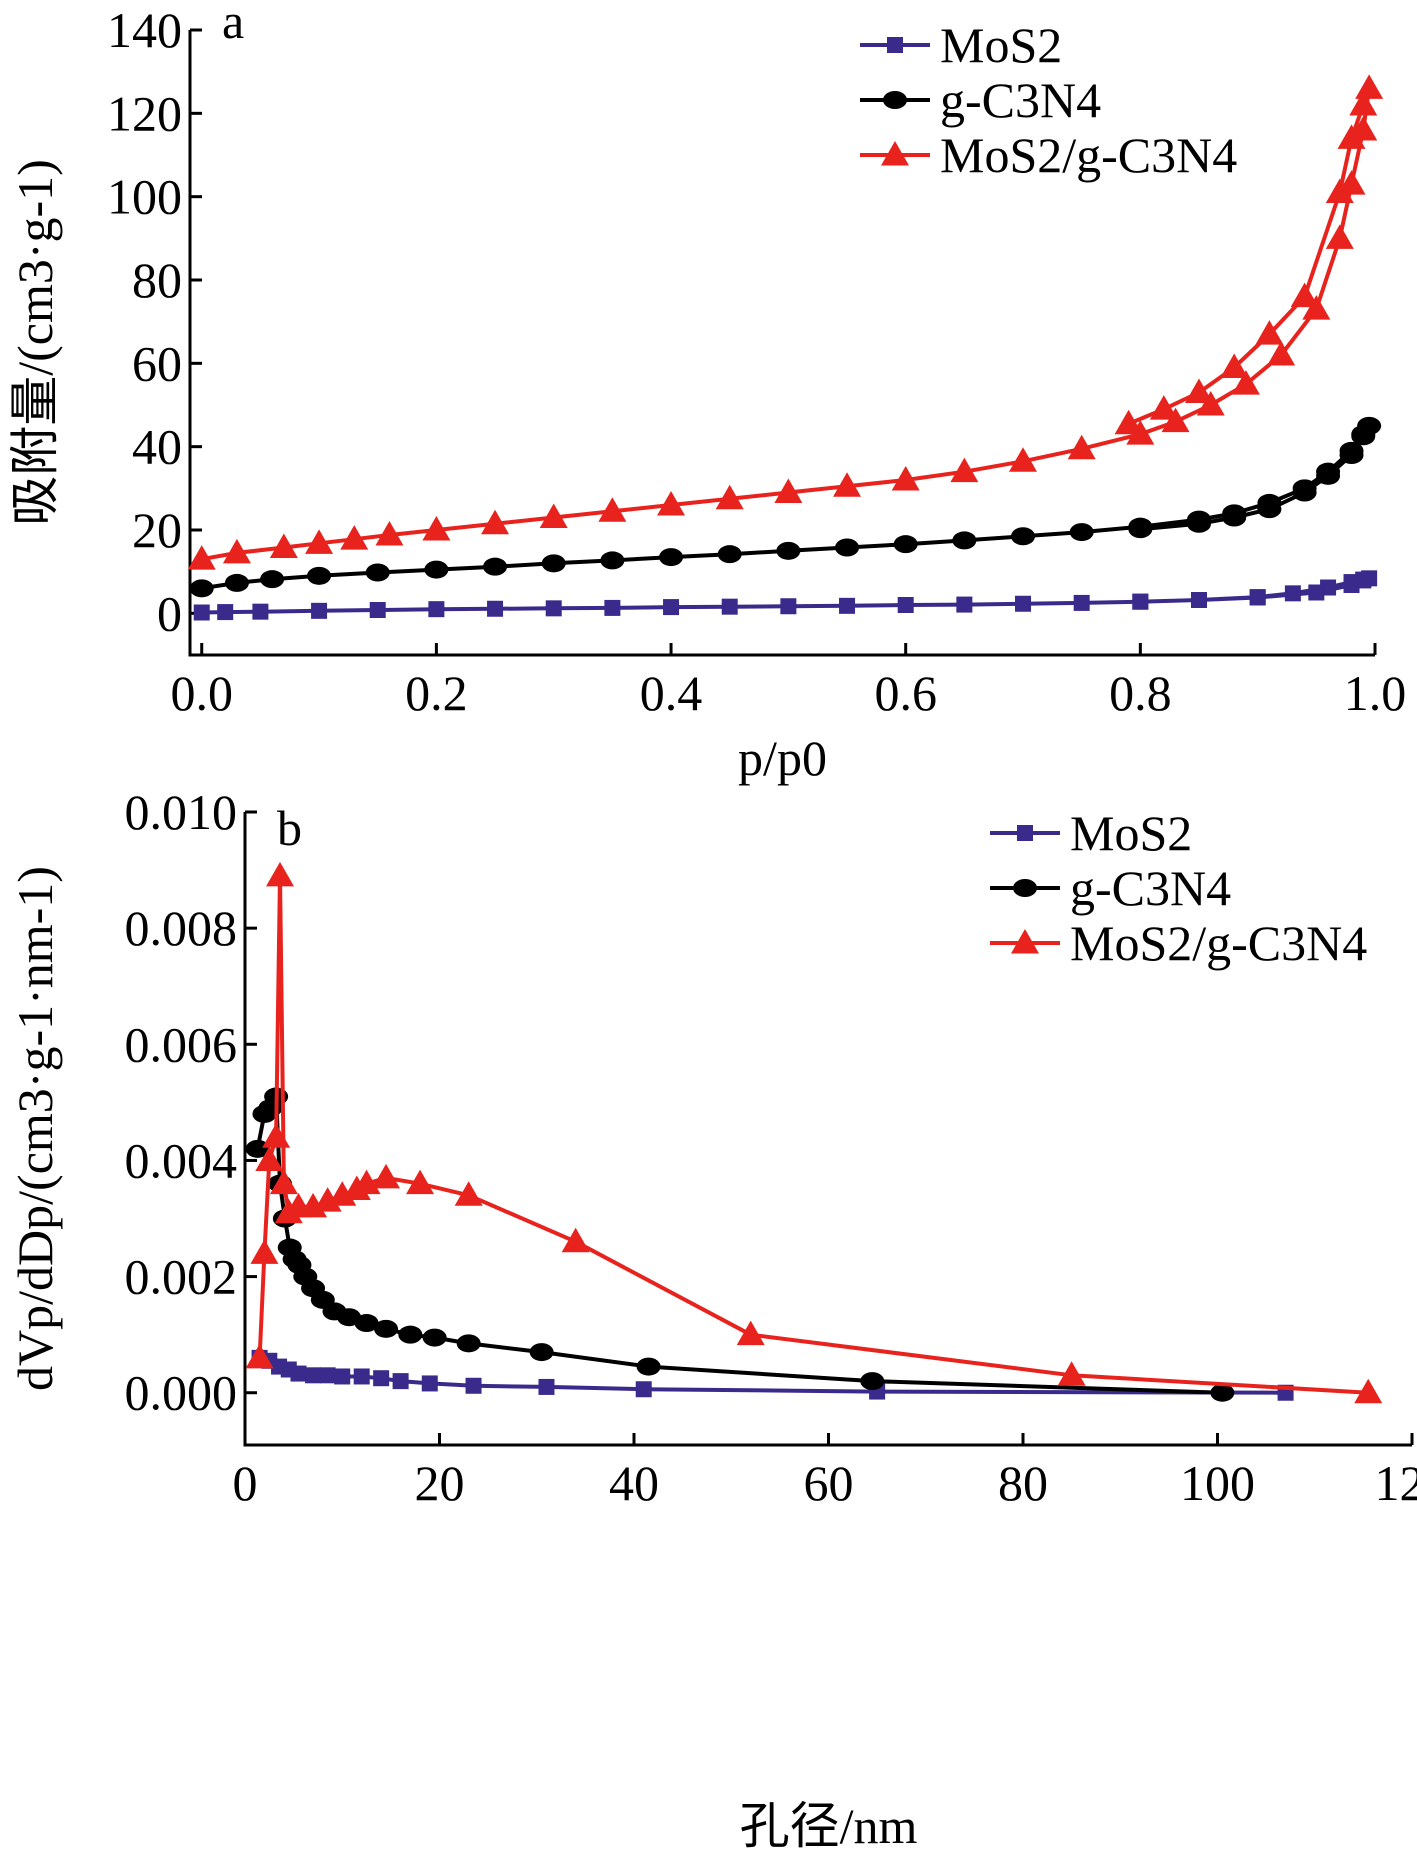 The width and height of the screenshot is (1417, 1866). Describe the element at coordinates (1088, 155) in the screenshot. I see `legend-label: MoS2/g-C3N4` at that location.